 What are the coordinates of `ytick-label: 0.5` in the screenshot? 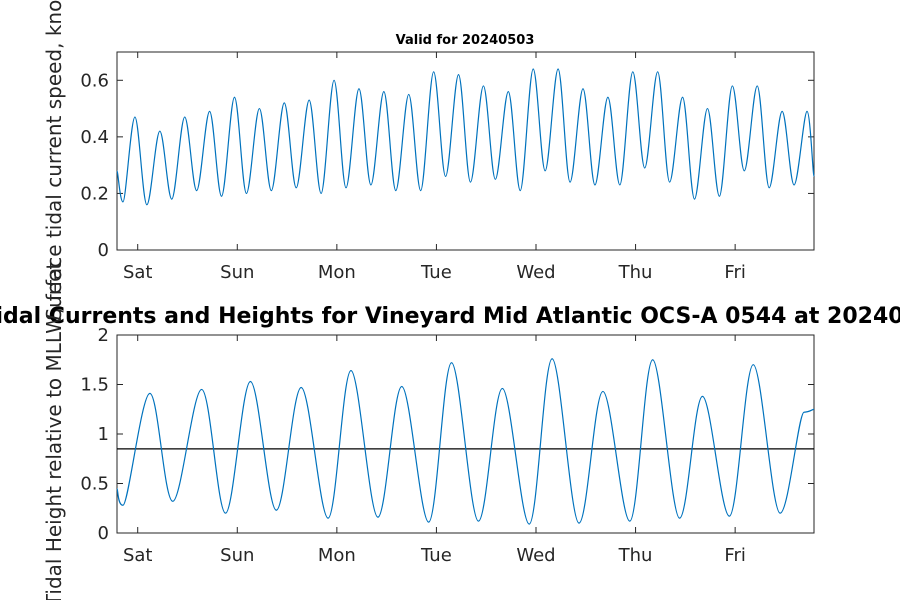 It's located at (94, 484).